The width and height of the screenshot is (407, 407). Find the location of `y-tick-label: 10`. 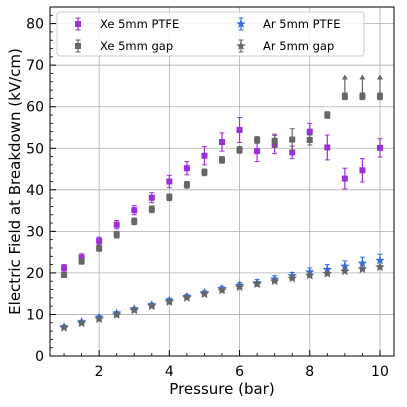

y-tick-label: 10 is located at coordinates (35, 315).